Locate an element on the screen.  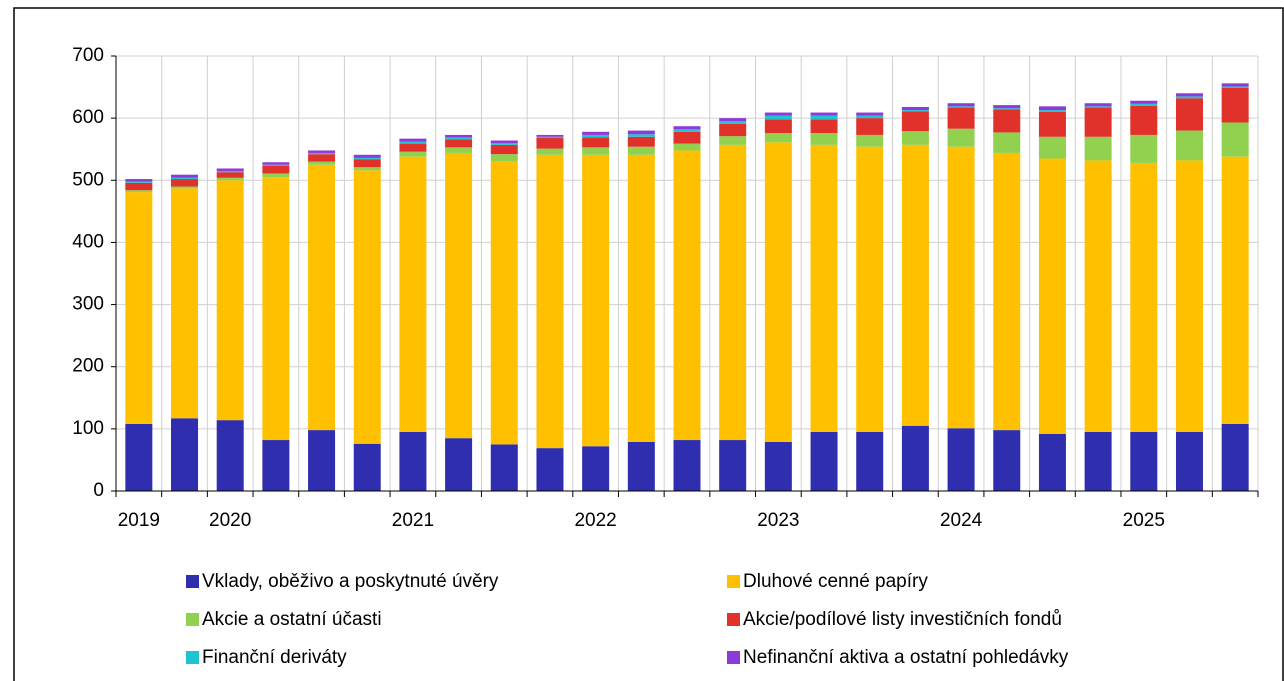
y-tick-label: 300 is located at coordinates (88, 304).